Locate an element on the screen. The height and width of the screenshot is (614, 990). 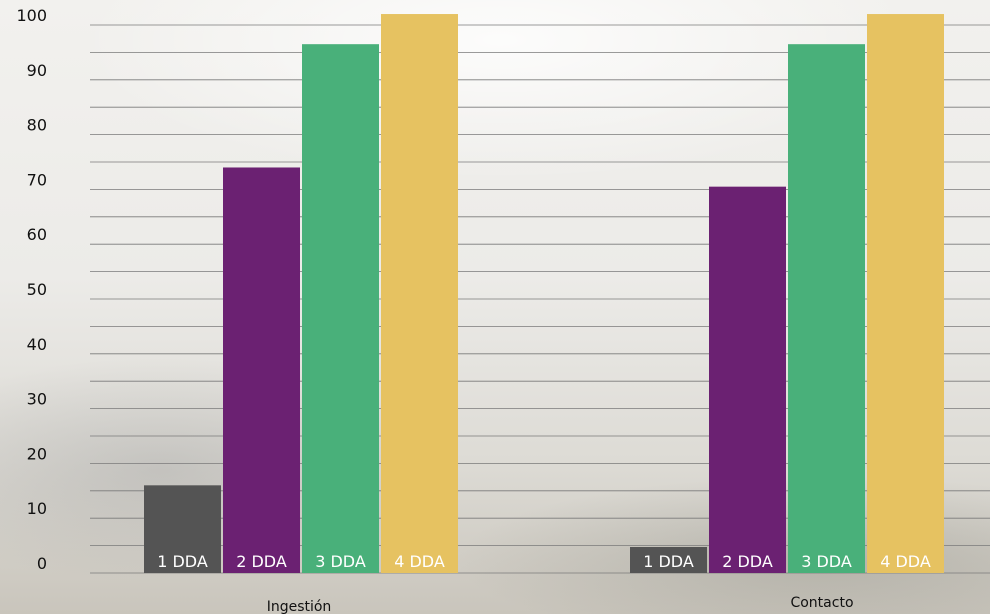
y-axis-ticks: 0 10 20 30 40 50 60 70 80 90 100 is located at coordinates (31, 289).